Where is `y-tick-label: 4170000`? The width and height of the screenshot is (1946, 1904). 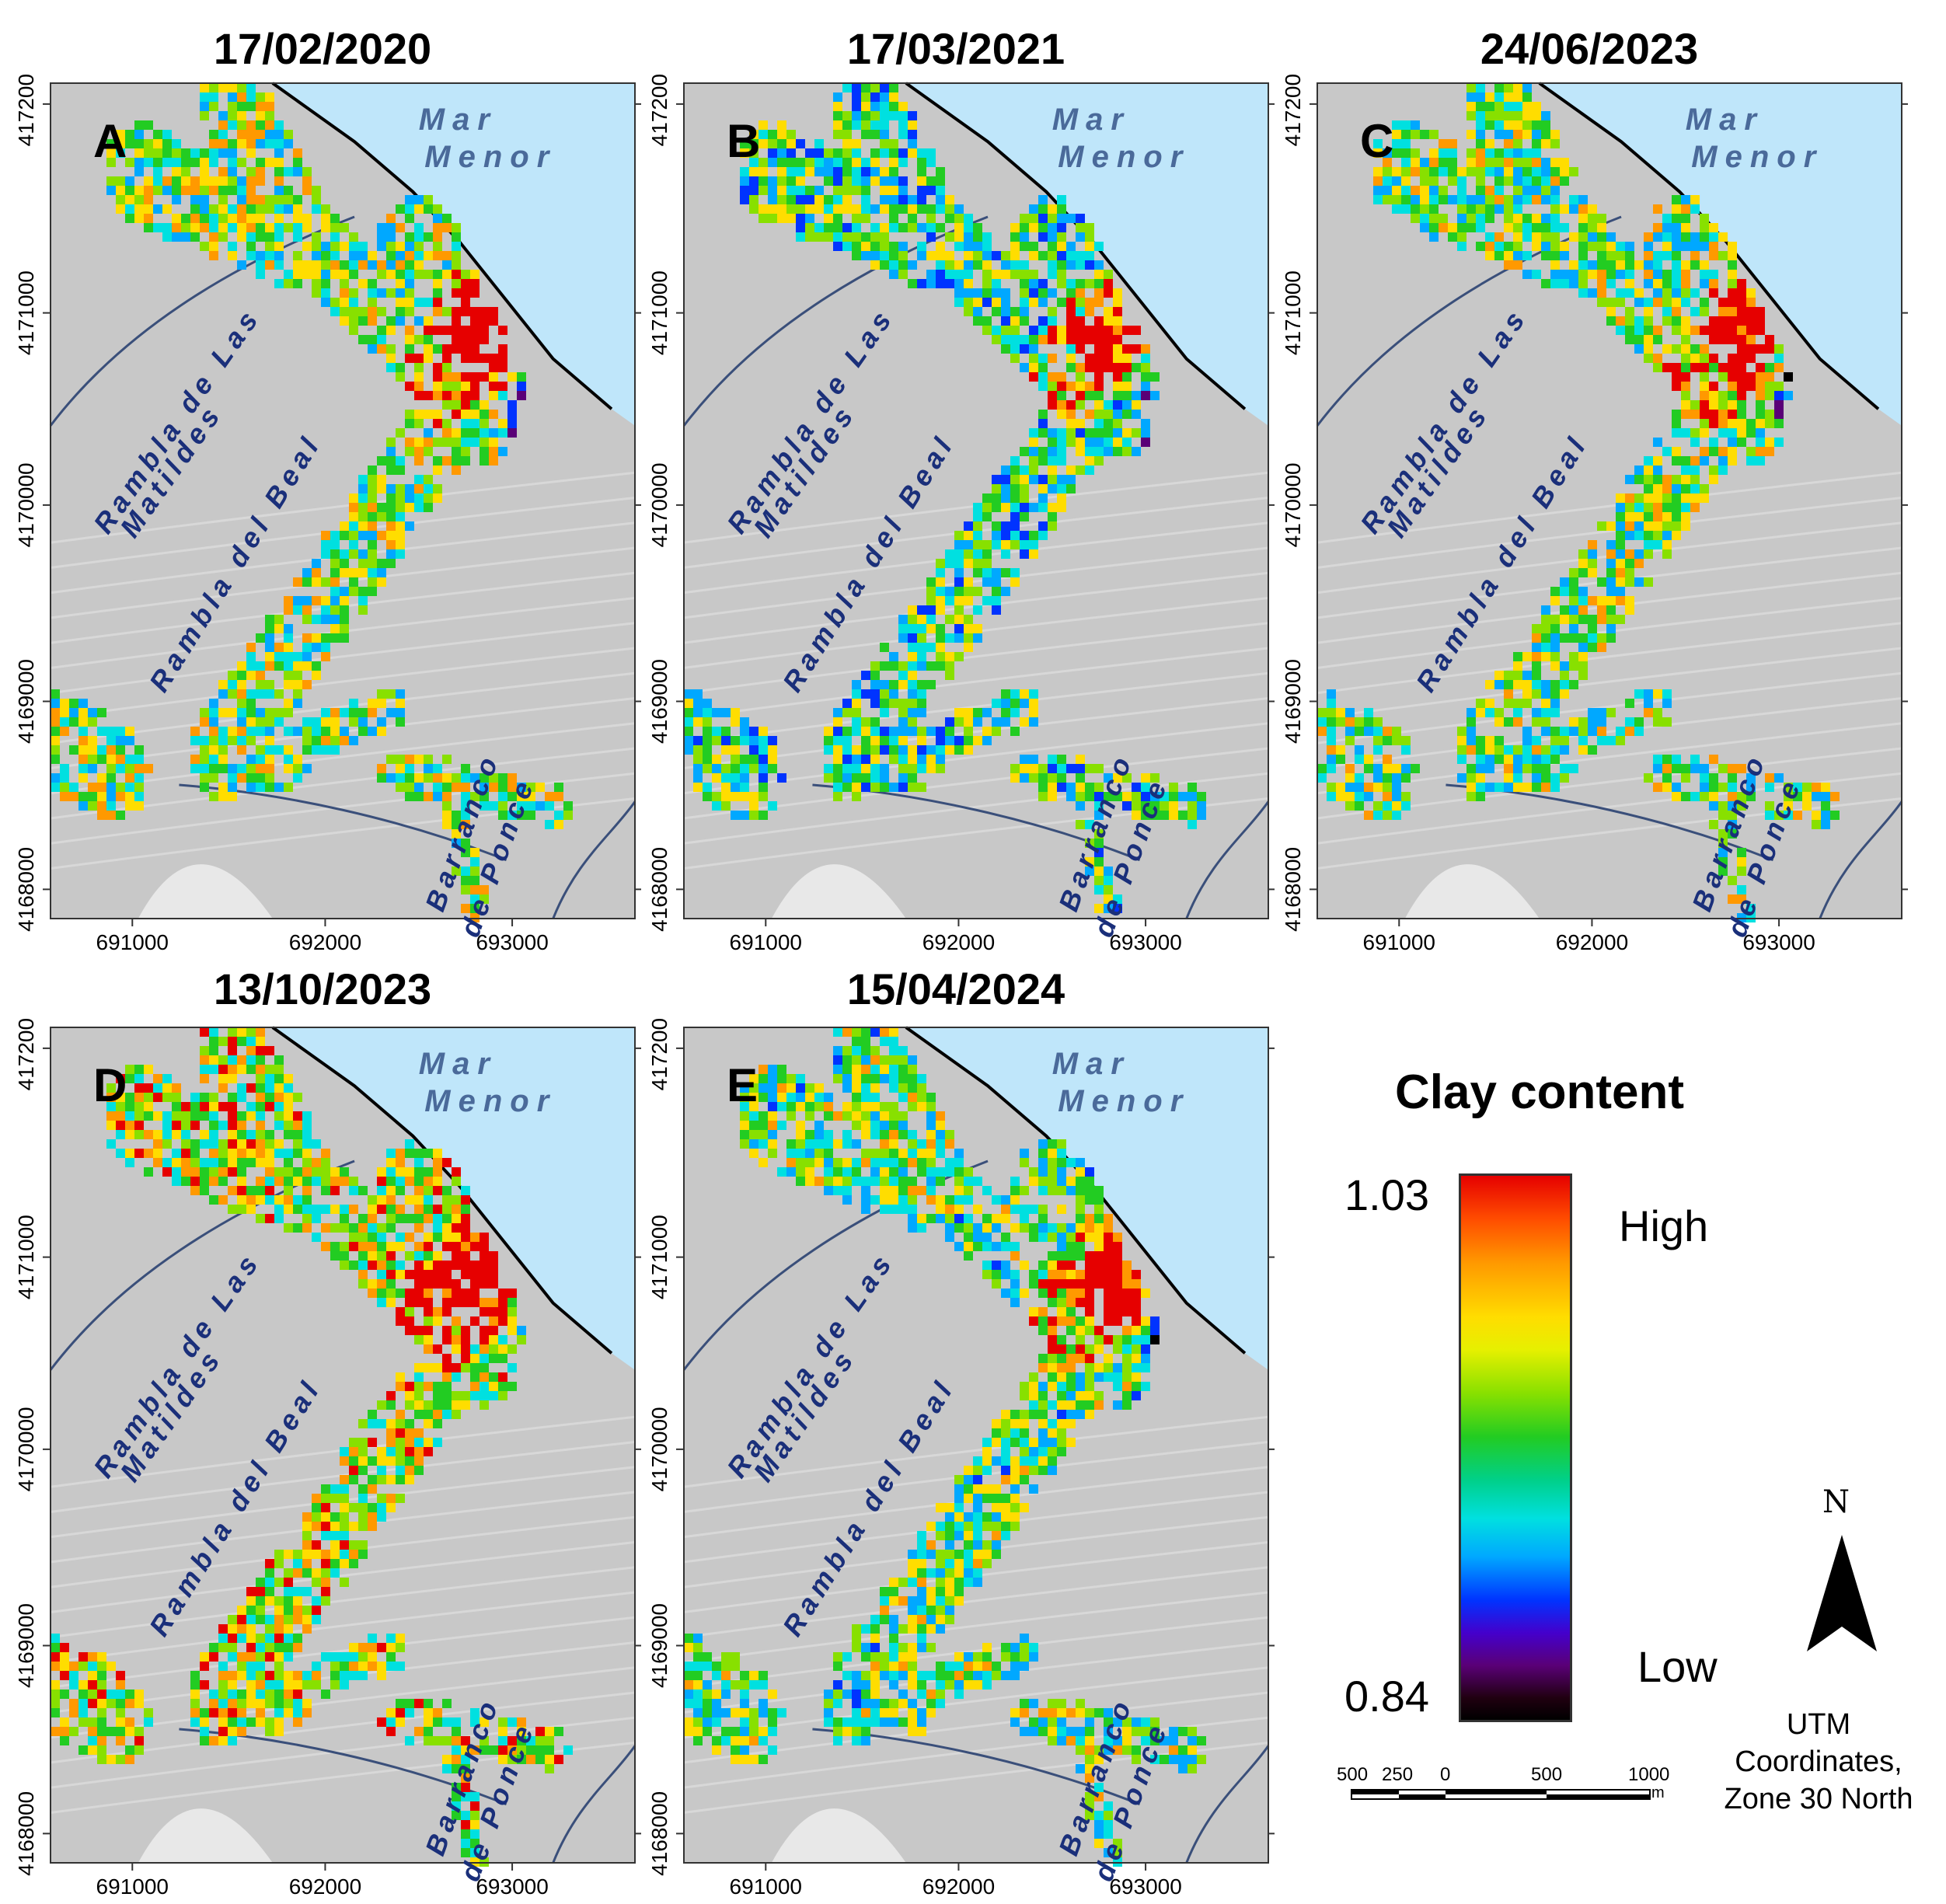
y-tick-label: 4170000 is located at coordinates (26, 1449).